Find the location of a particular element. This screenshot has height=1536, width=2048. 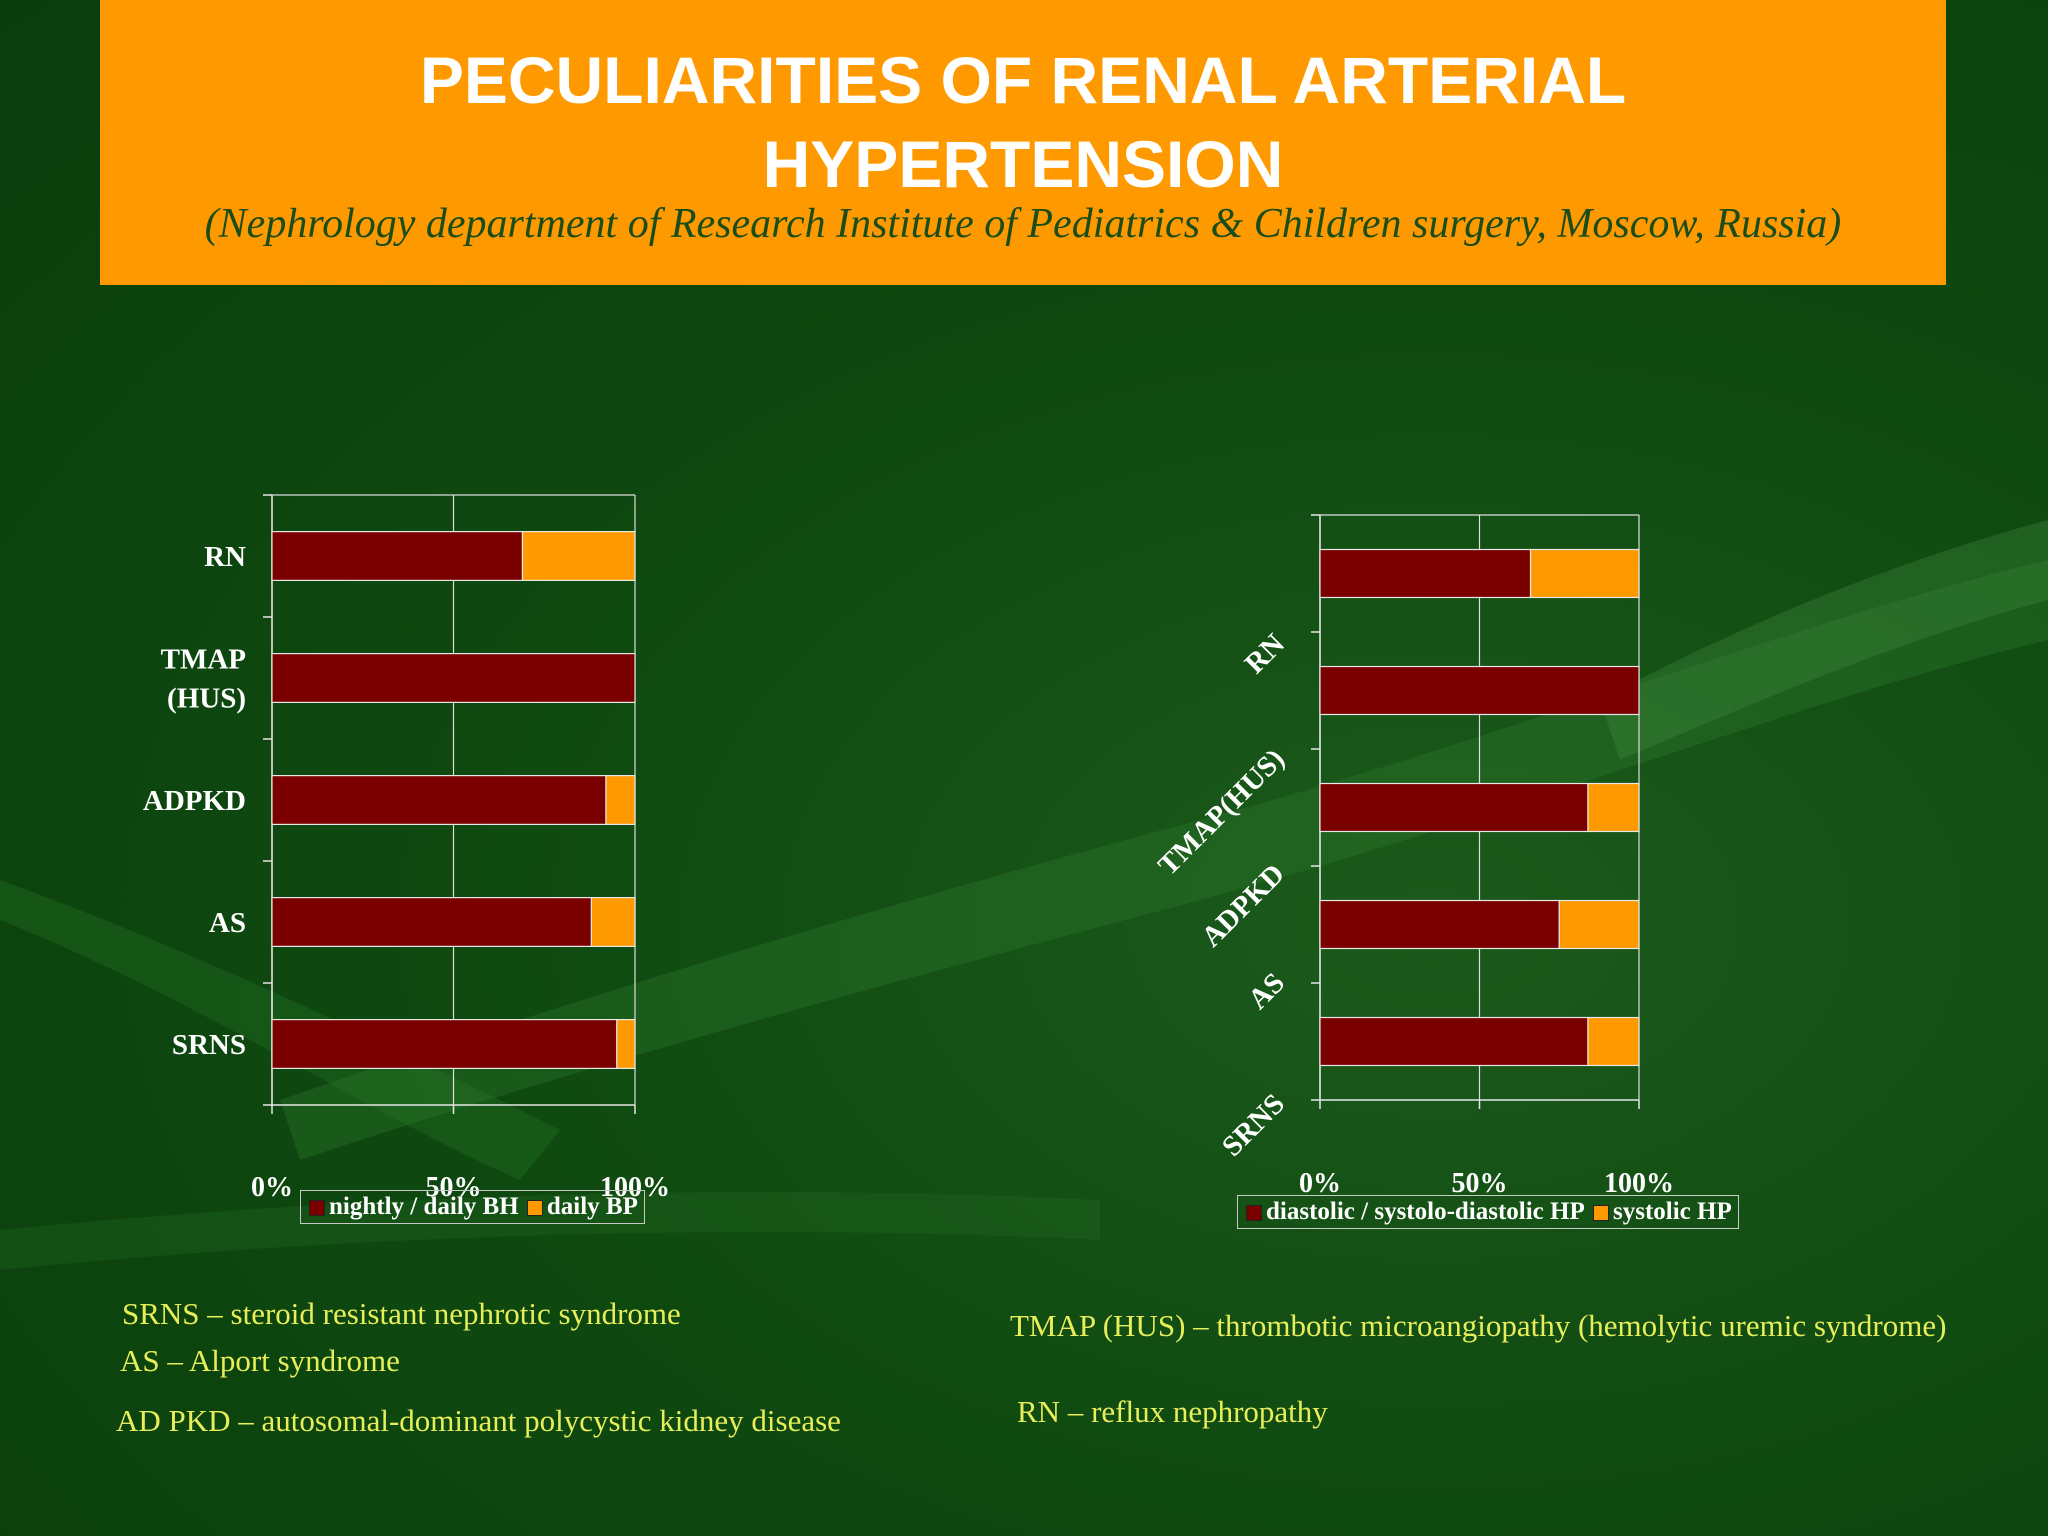

legend-item-nightly-daily-bh: nightly / daily BH is located at coordinates (413, 1207).